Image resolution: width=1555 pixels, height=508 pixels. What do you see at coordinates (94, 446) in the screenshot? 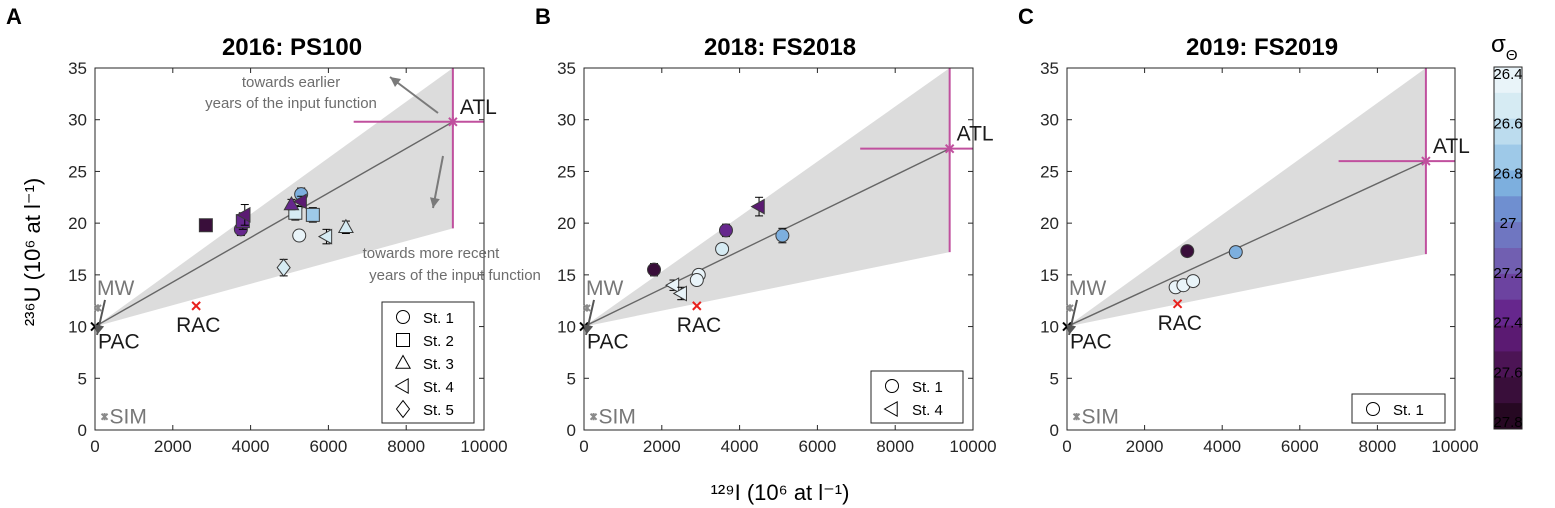
I see `x-tick-label: 0` at bounding box center [94, 446].